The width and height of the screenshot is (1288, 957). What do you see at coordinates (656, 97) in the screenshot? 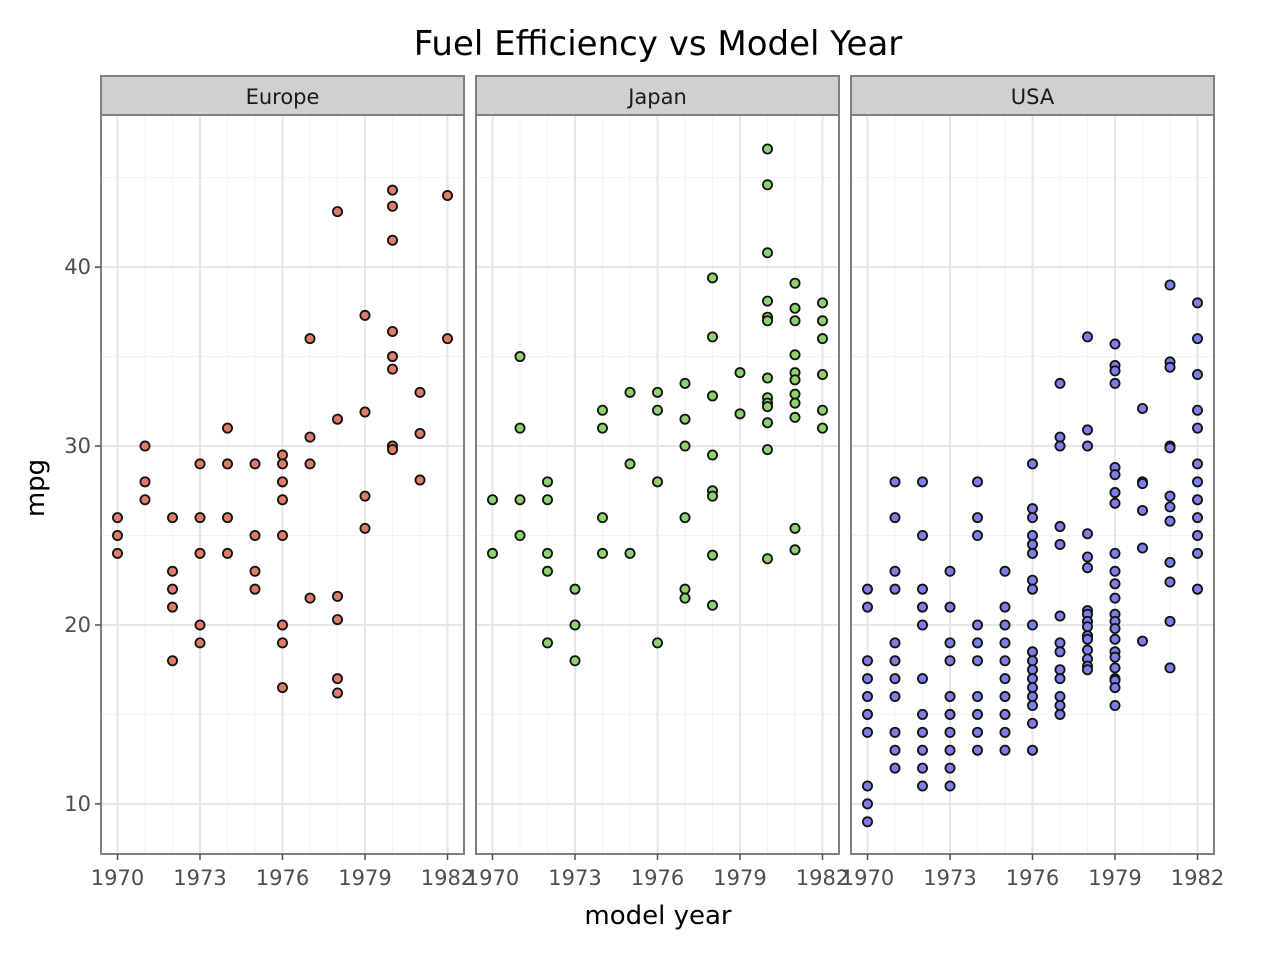
I see `facet-strip-label: Japan` at bounding box center [656, 97].